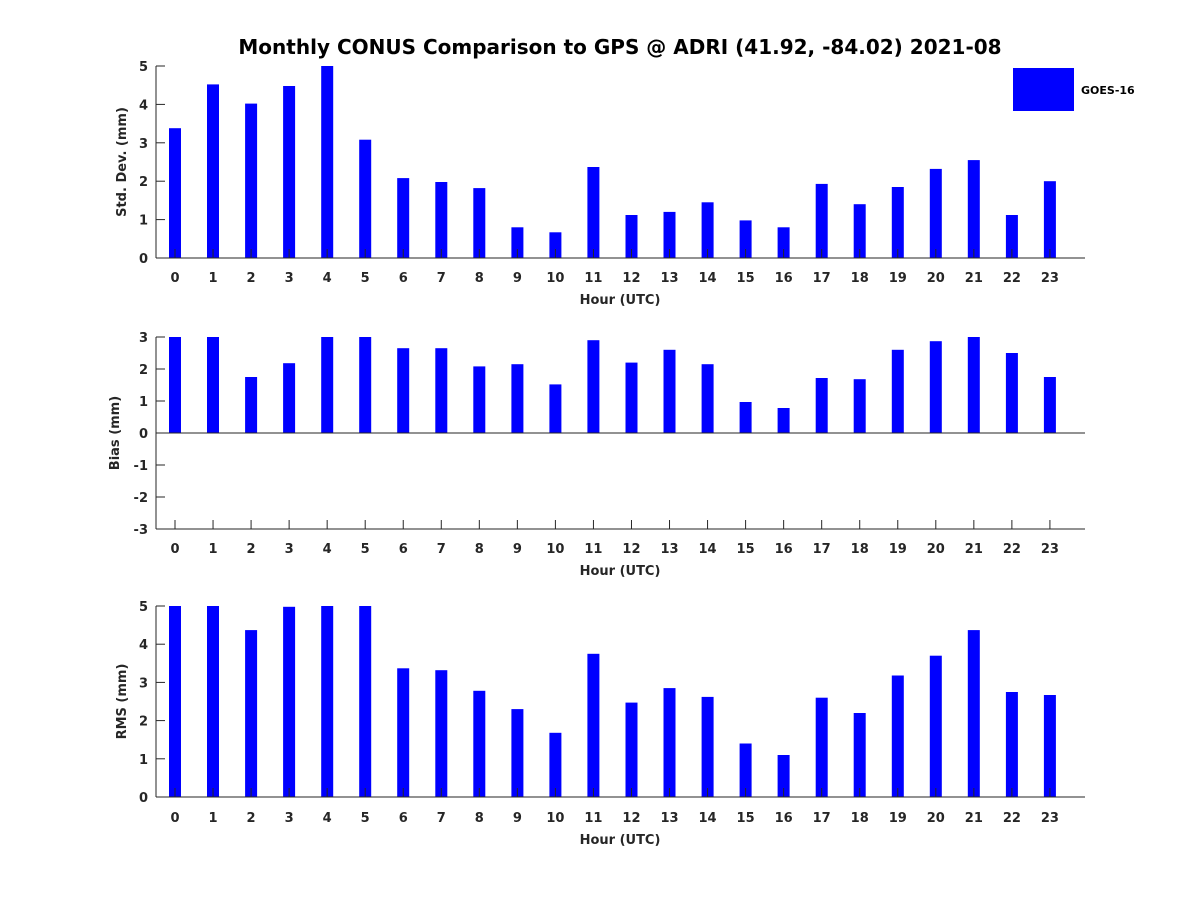  I want to click on x-tick-label: 9, so click(517, 549).